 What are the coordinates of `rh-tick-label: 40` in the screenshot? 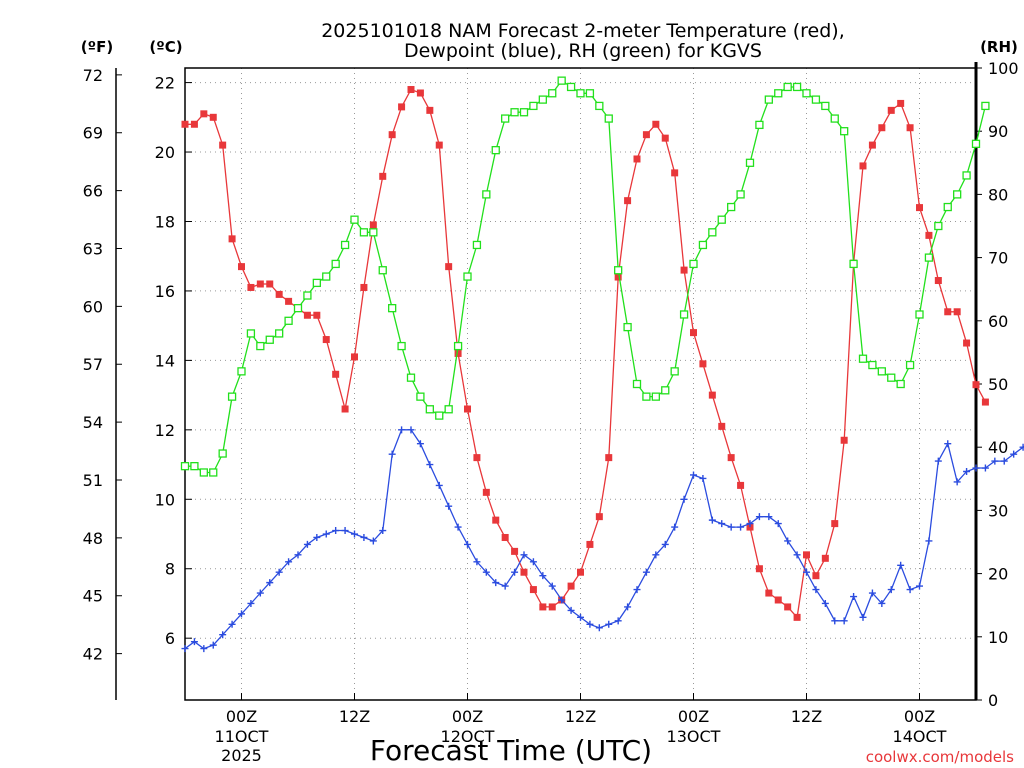 It's located at (998, 447).